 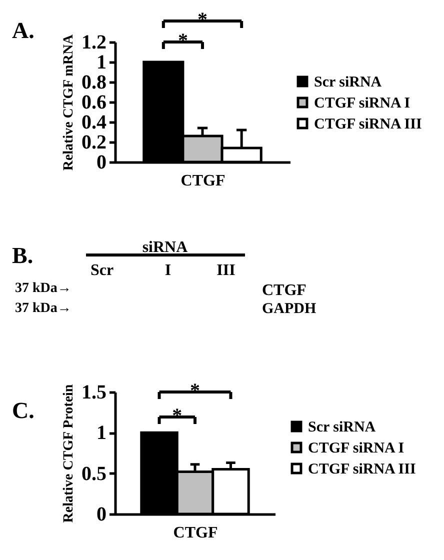 What do you see at coordinates (165, 247) in the screenshot?
I see `text: siRNA` at bounding box center [165, 247].